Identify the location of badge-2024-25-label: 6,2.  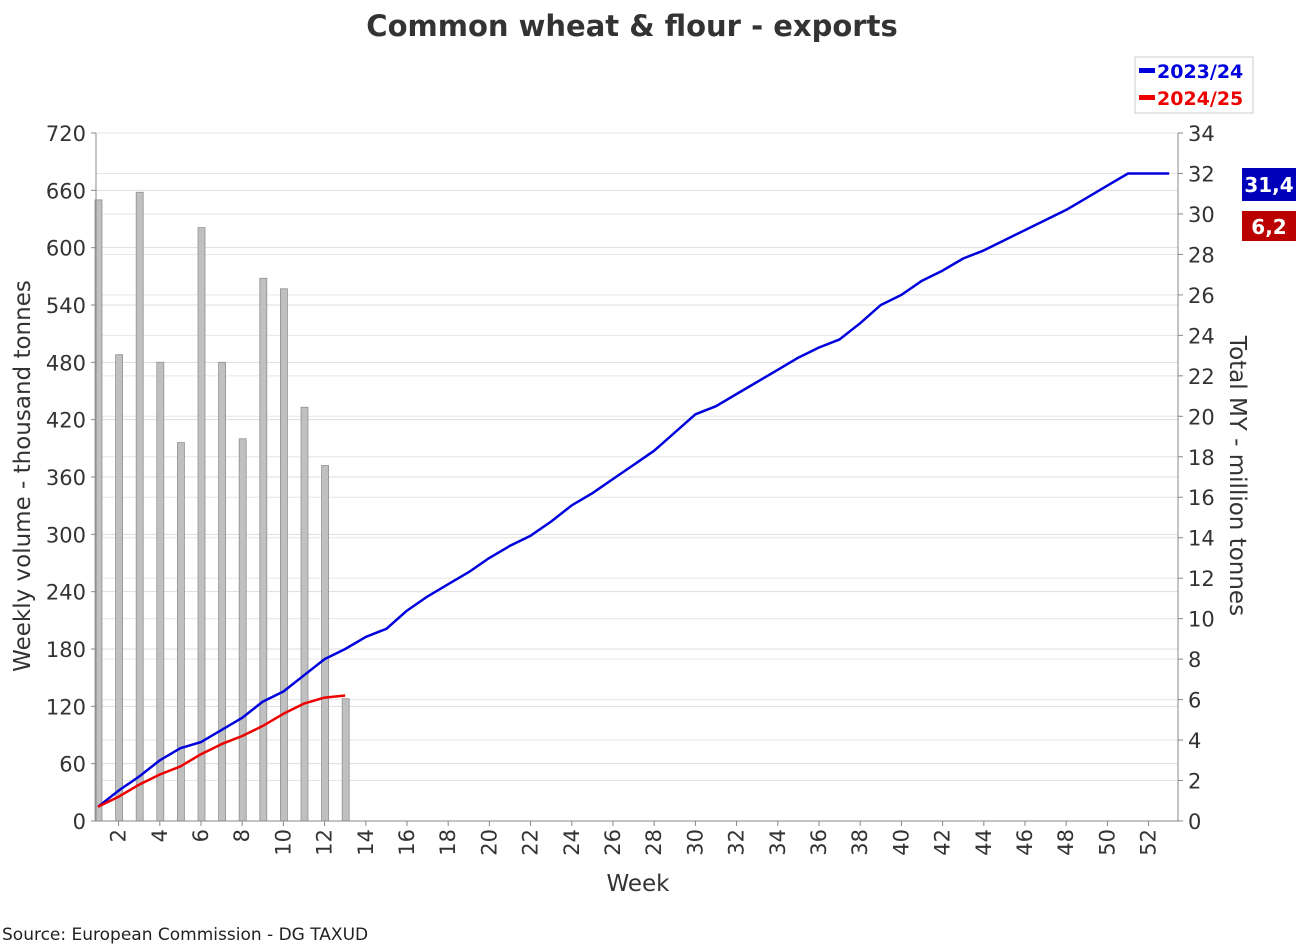
(1268, 227).